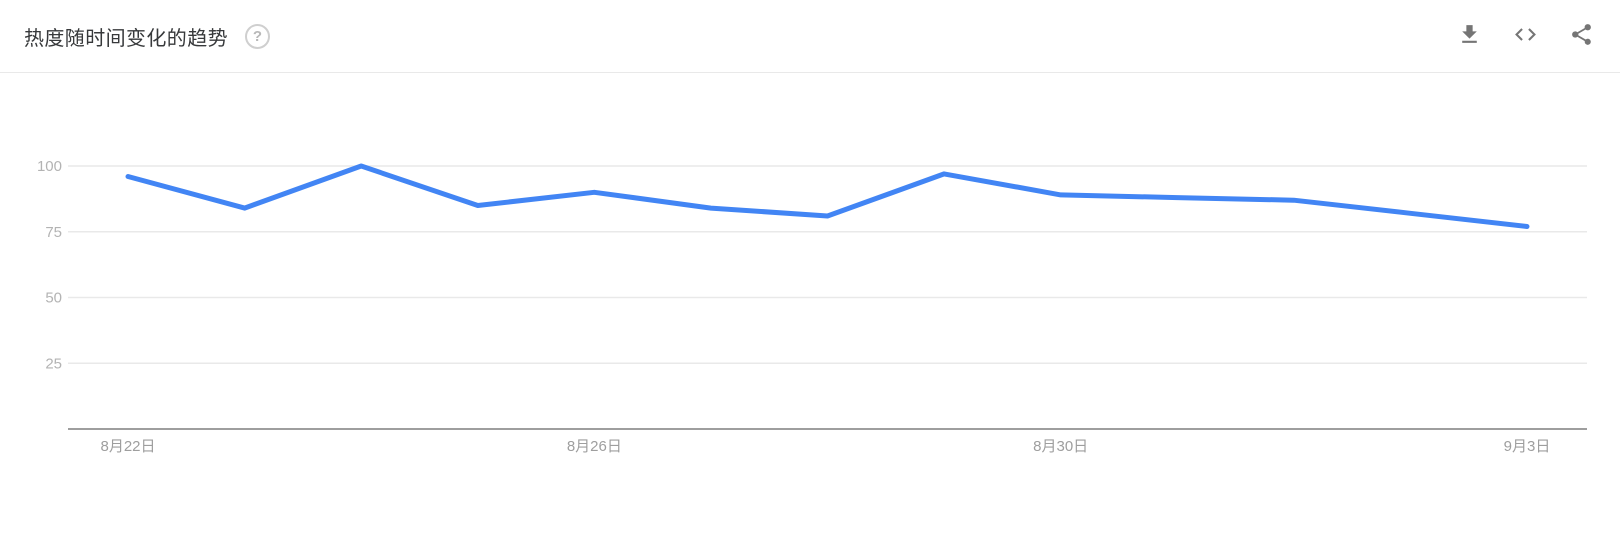 The image size is (1620, 543). What do you see at coordinates (594, 446) in the screenshot?
I see `x-axis-label: 8月26日` at bounding box center [594, 446].